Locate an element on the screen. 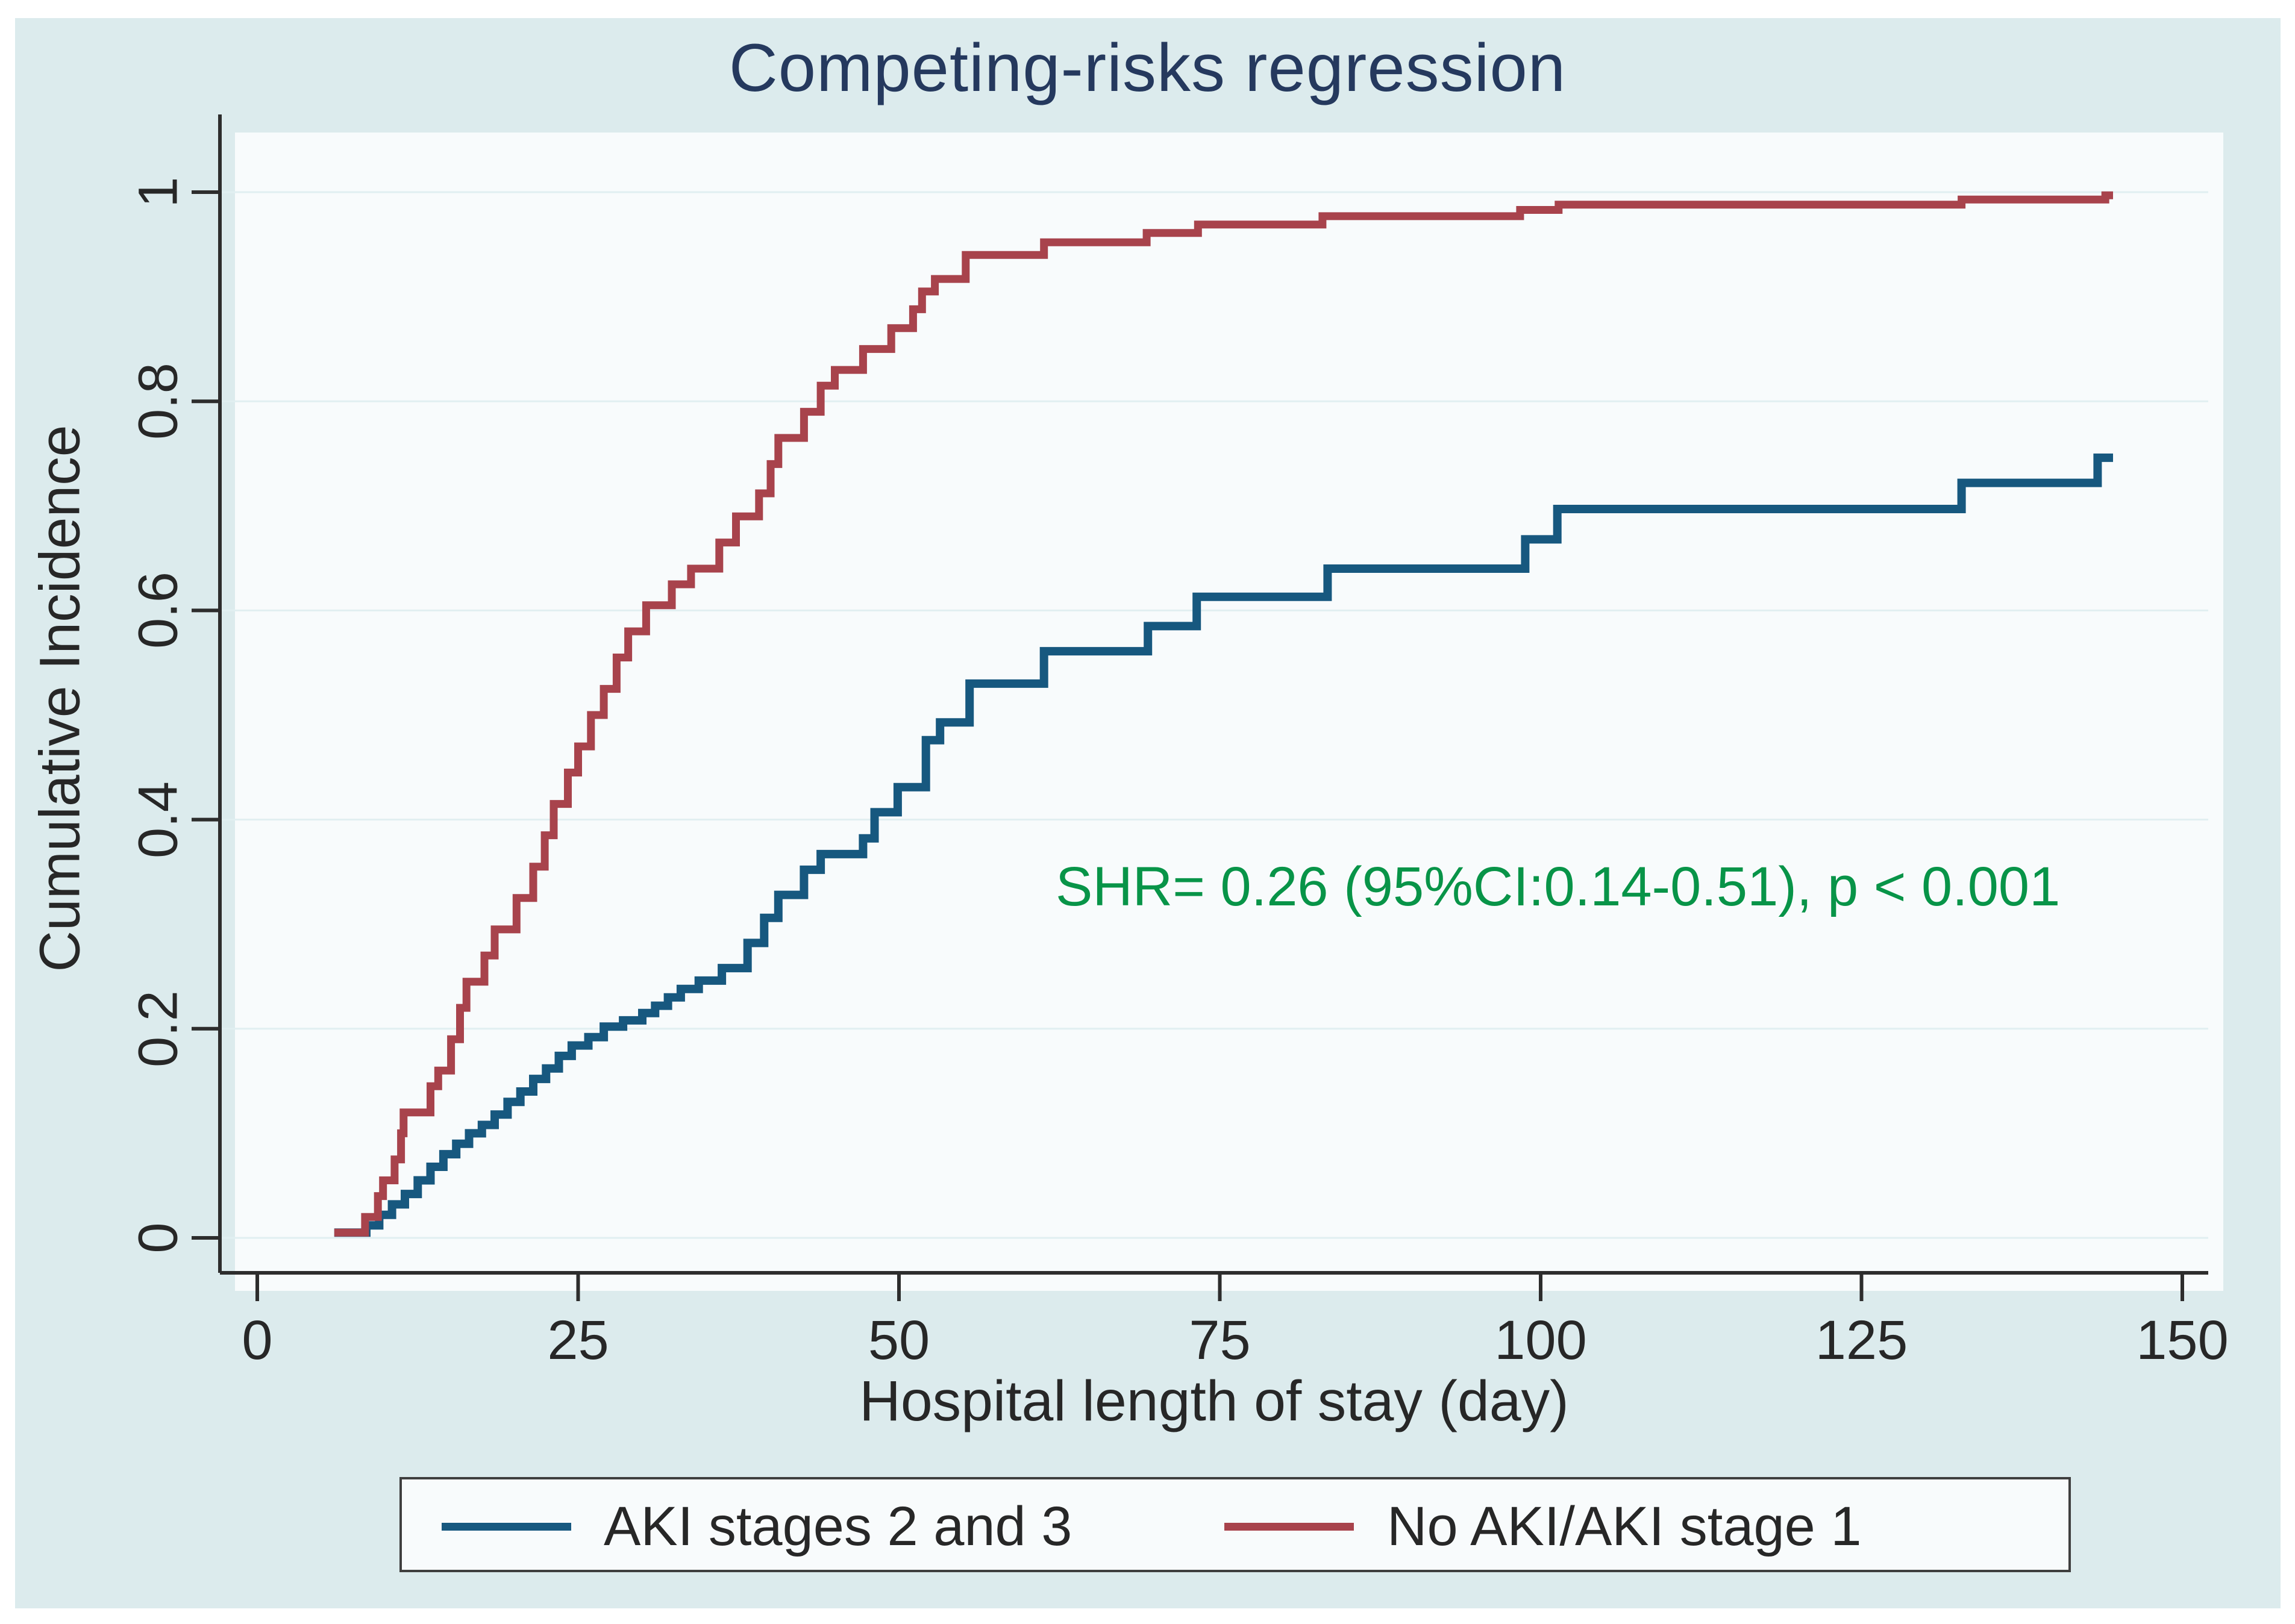 This screenshot has width=2295, height=1624. x-tick-label-50: 50 is located at coordinates (899, 1340).